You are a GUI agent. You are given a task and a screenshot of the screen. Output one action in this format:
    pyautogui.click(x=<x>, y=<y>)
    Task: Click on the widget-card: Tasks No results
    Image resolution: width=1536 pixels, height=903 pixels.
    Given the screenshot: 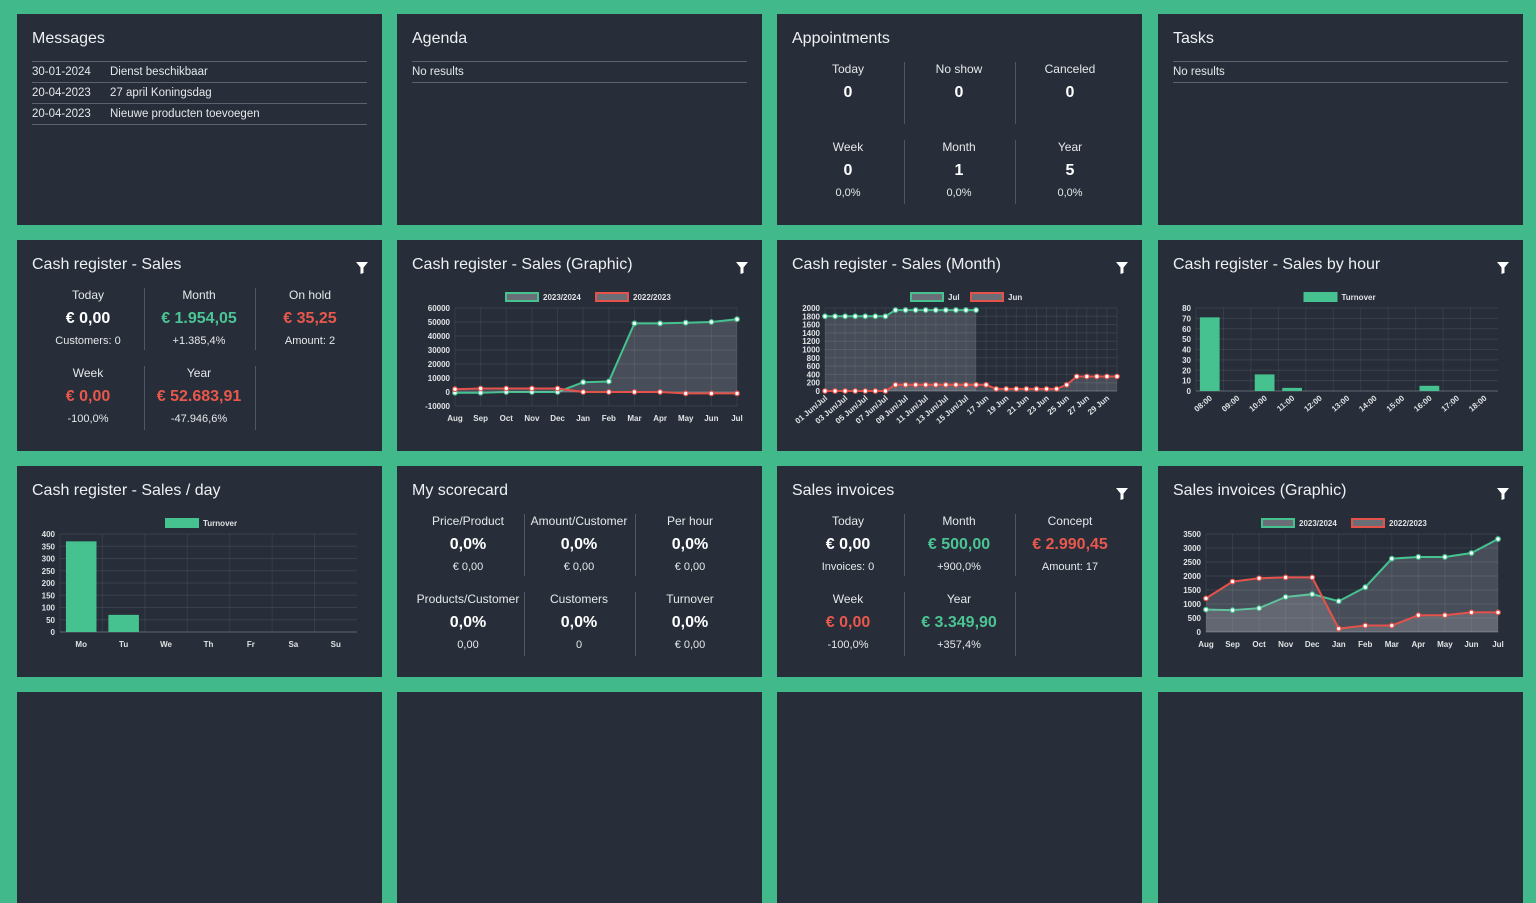 What is the action you would take?
    pyautogui.click(x=1340, y=119)
    